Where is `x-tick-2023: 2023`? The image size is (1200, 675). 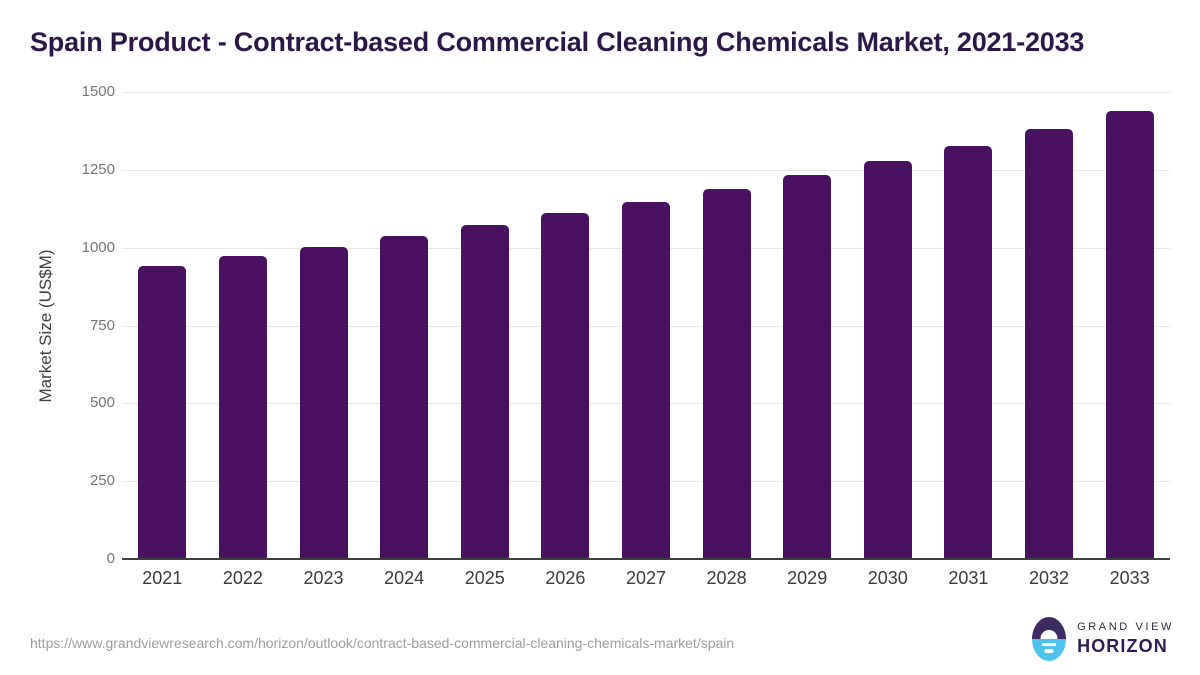 x-tick-2023: 2023 is located at coordinates (323, 578).